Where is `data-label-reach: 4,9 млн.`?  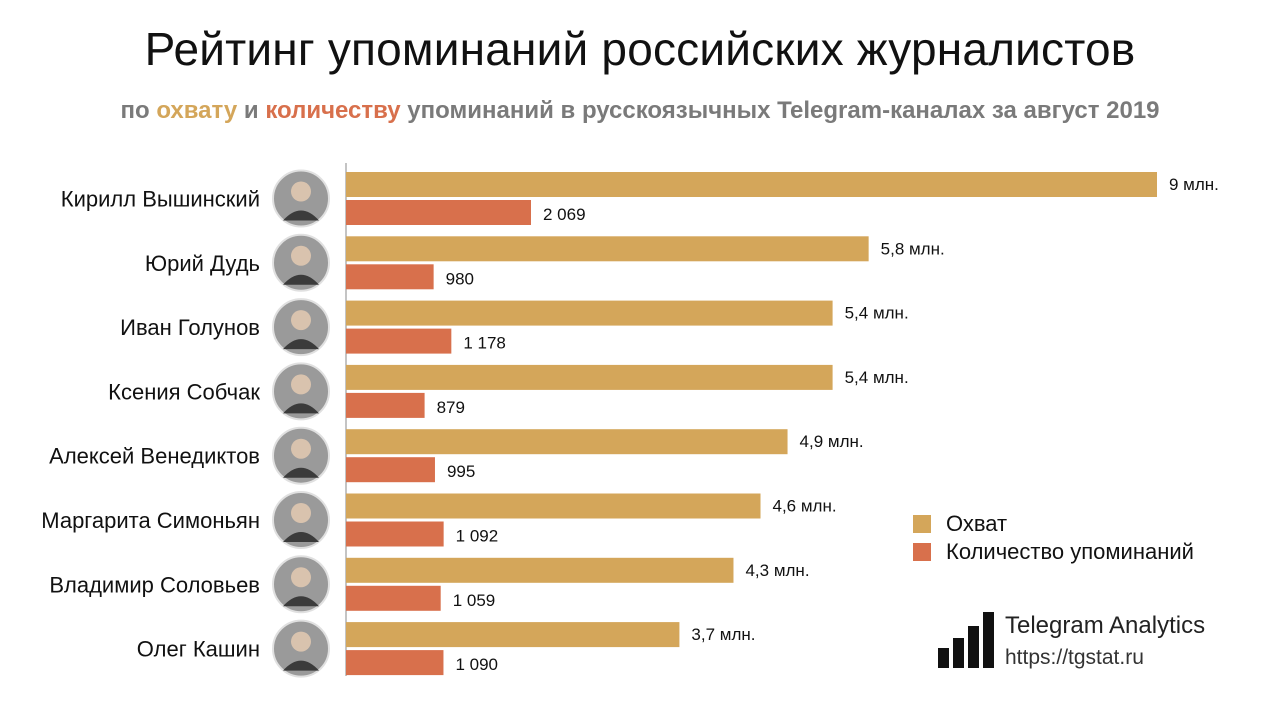
data-label-reach: 4,9 млн. is located at coordinates (832, 441).